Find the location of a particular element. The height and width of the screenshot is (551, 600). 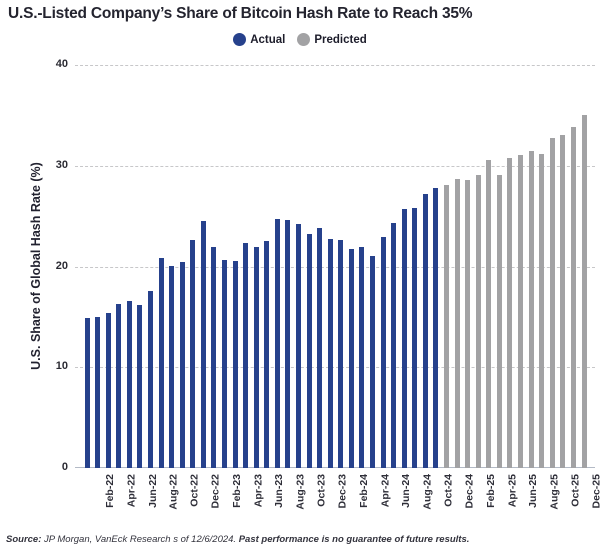

y-tick-label-0: 0 is located at coordinates (64, 467).